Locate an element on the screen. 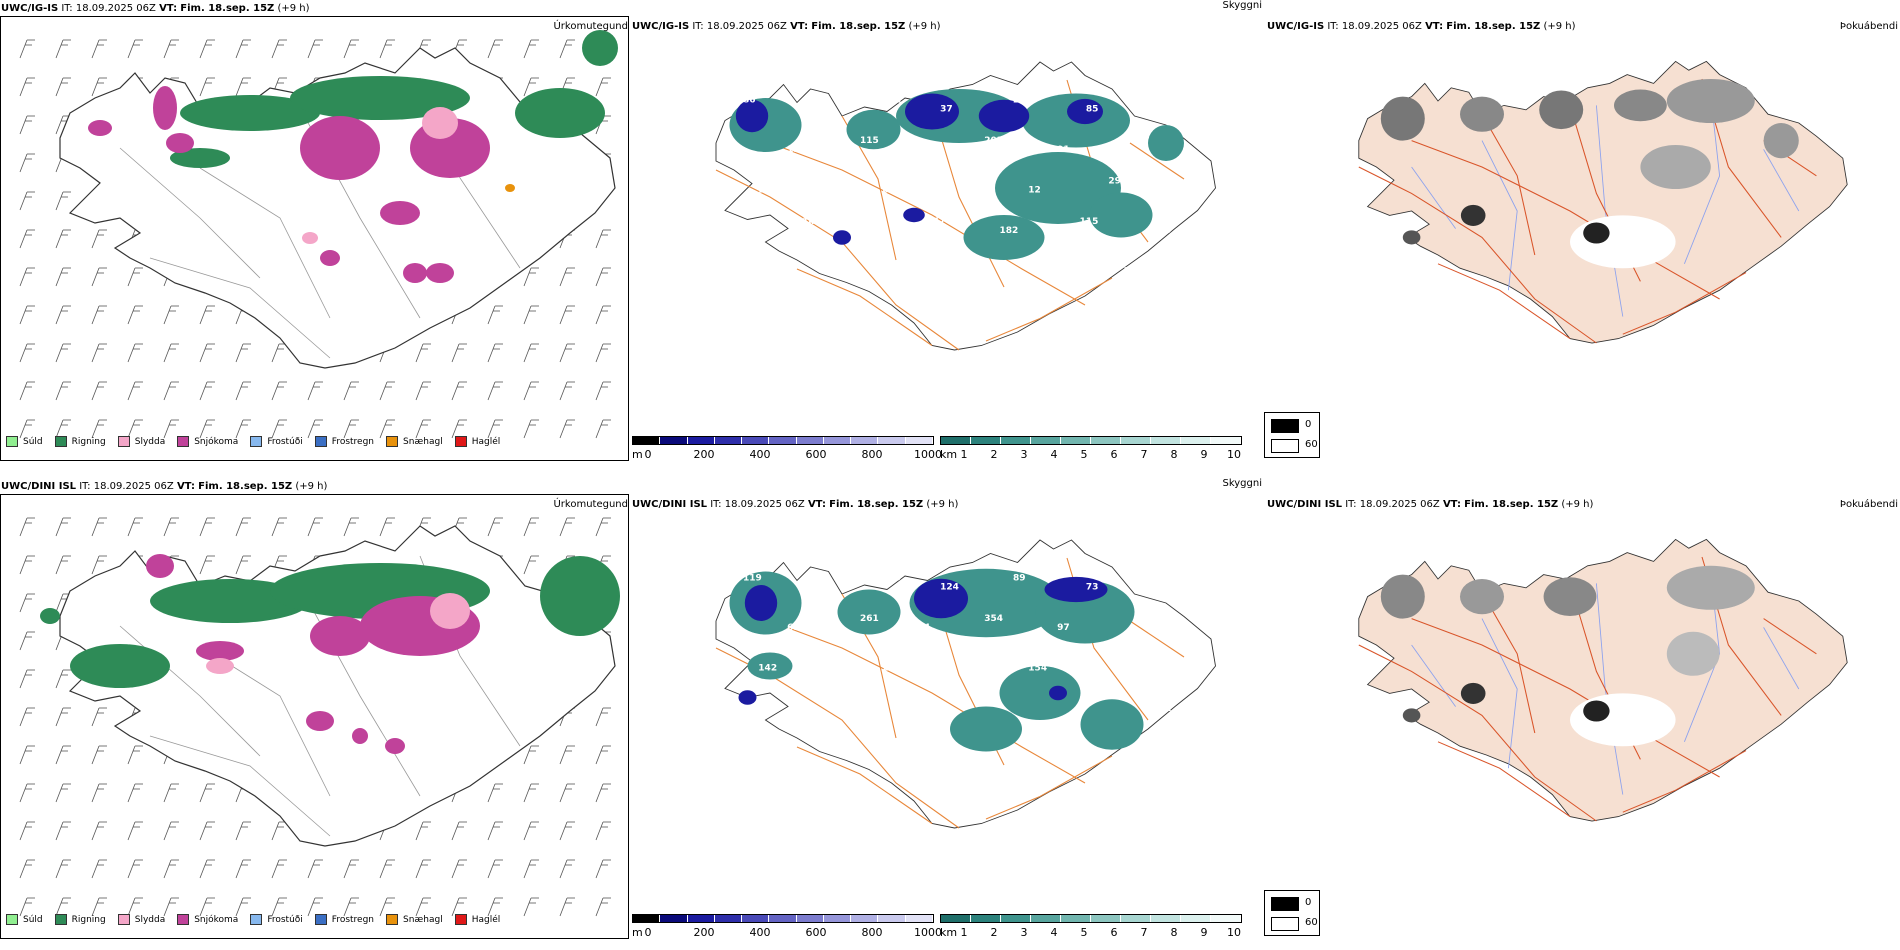 Image resolution: width=1900 pixels, height=950 pixels. cloud-base-label: 177 is located at coordinates (840, 660).